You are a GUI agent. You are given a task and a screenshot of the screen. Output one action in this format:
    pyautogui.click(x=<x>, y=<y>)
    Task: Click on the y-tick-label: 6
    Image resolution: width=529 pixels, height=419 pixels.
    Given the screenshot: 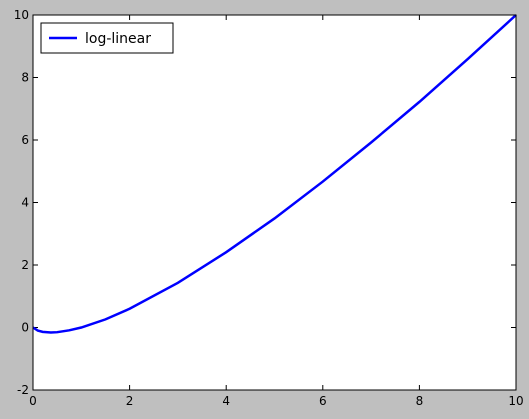 What is the action you would take?
    pyautogui.click(x=25, y=140)
    